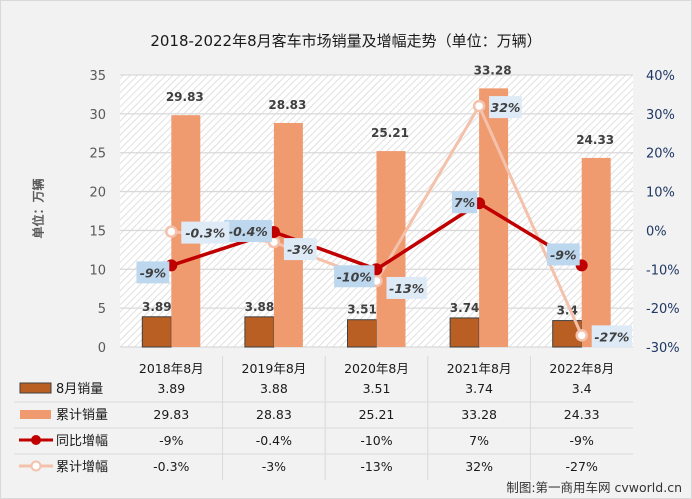 Image resolution: width=692 pixels, height=499 pixels. What do you see at coordinates (465, 308) in the screenshot?
I see `bar-label-monthly: 3.74` at bounding box center [465, 308].